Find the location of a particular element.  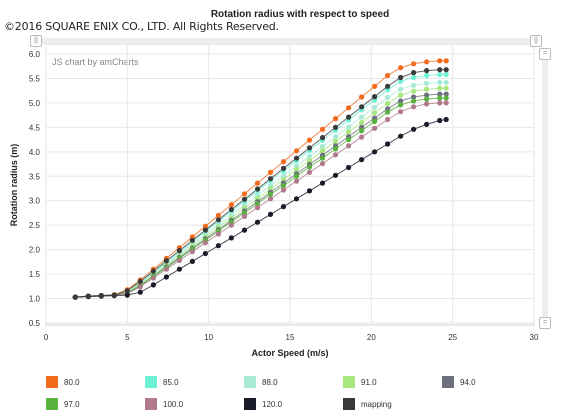

v-scroll-bottom-handle: = is located at coordinates (545, 323).